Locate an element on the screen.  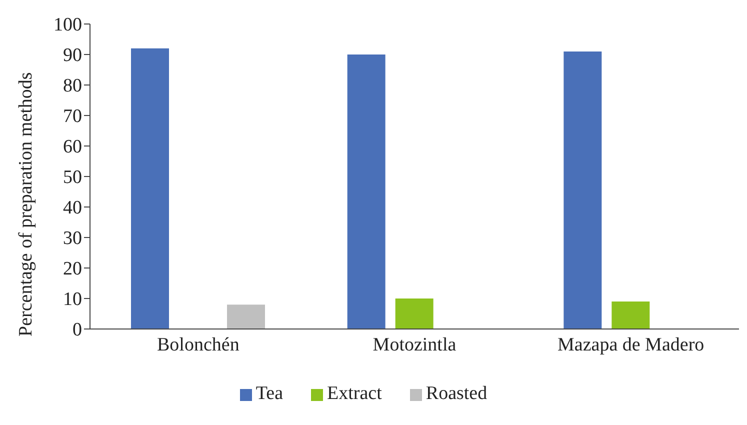
y-tick-label: 0 is located at coordinates (77, 330).